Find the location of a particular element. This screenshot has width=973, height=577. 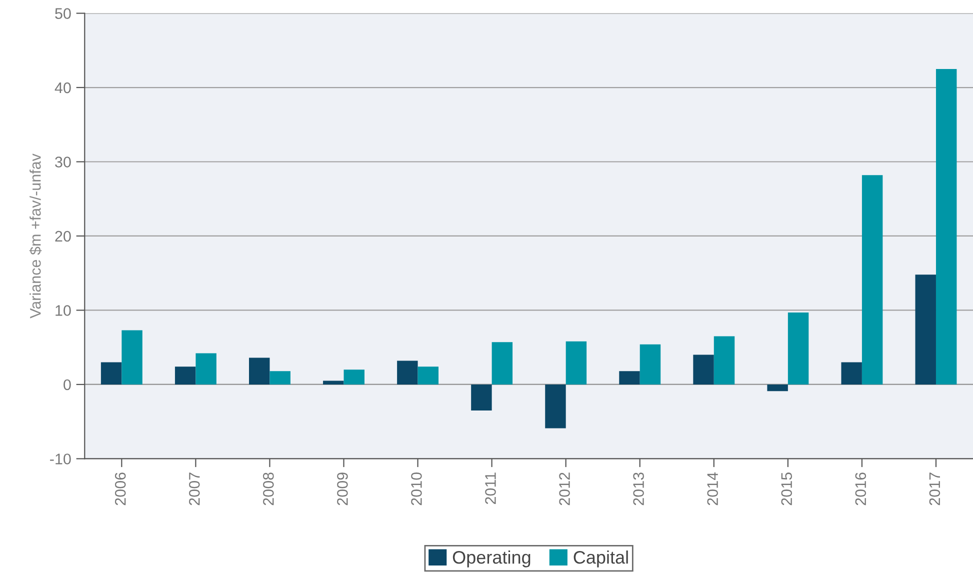

y-axis-title: Variance $m +fav/-unfav is located at coordinates (35, 236).